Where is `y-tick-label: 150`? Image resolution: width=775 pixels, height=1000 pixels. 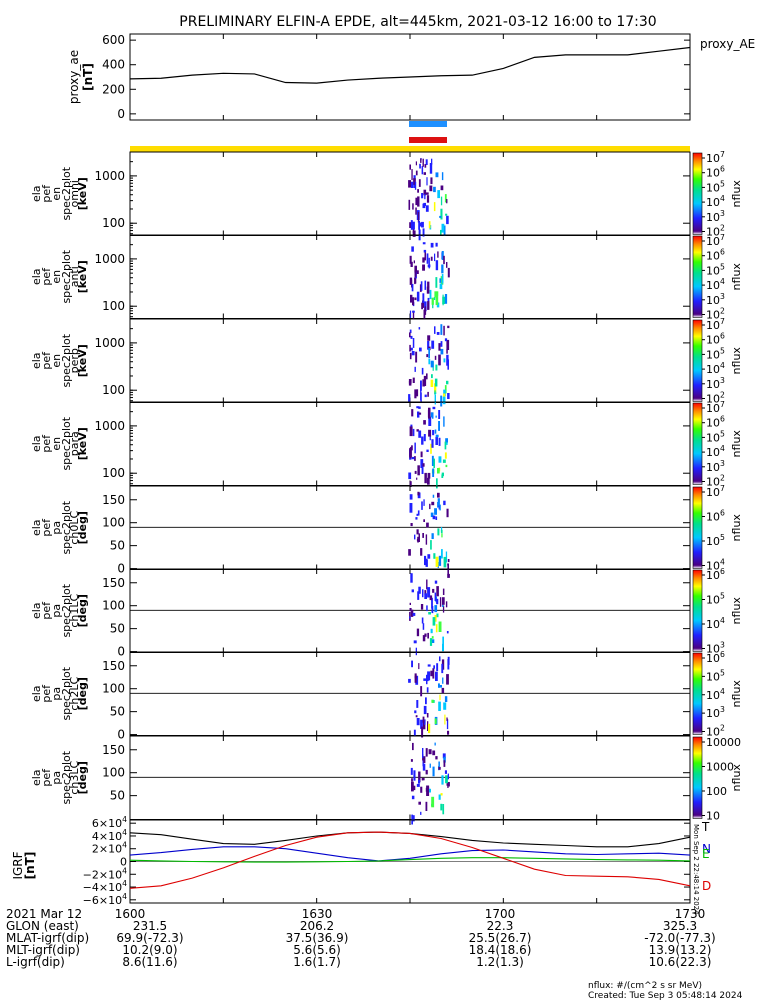
y-tick-label: 150 is located at coordinates (113, 666).